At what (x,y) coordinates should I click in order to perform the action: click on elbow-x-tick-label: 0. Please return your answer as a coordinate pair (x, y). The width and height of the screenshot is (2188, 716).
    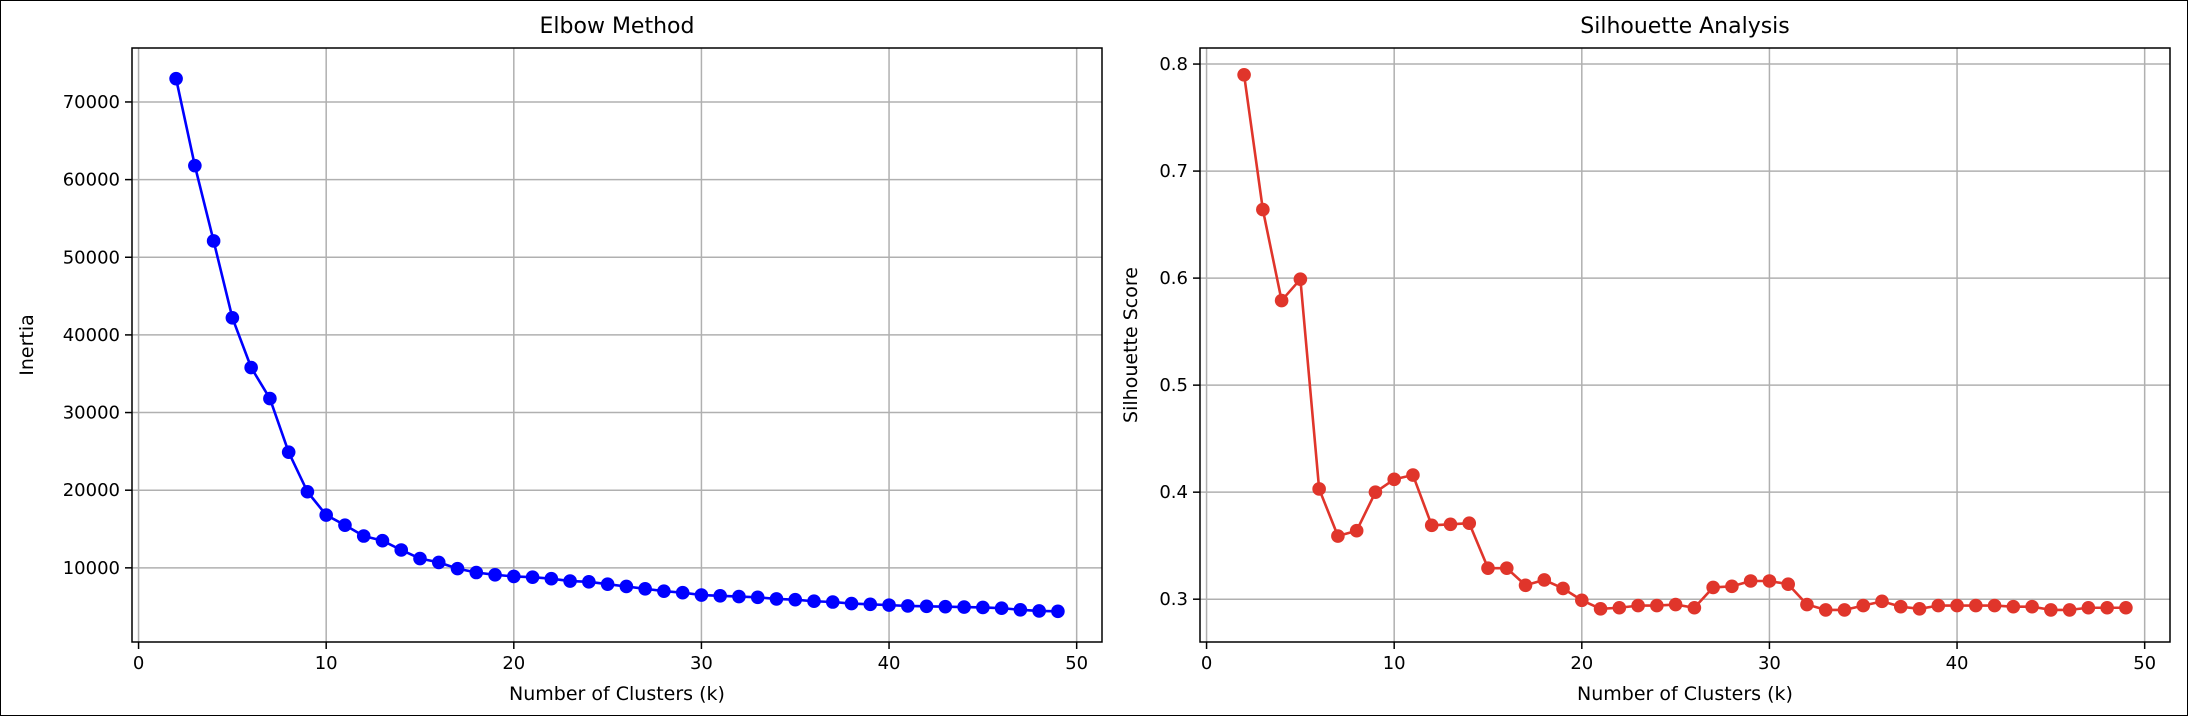
    Looking at the image, I should click on (138, 663).